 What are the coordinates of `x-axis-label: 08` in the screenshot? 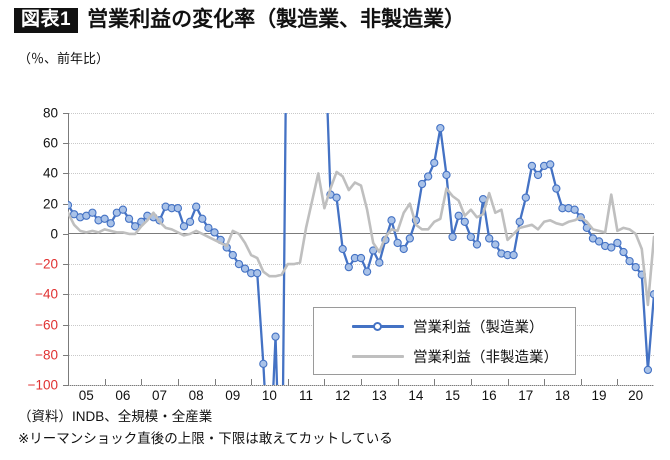 It's located at (196, 395).